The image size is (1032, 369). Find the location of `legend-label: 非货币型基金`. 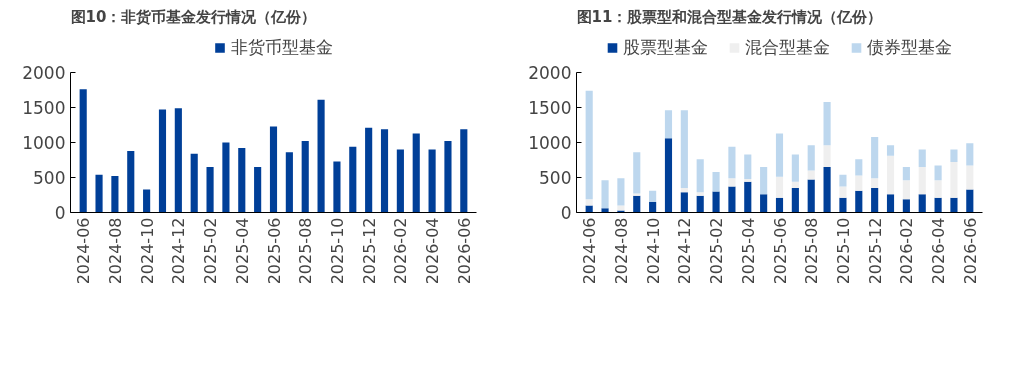

legend-label: 非货币型基金 is located at coordinates (281, 47).